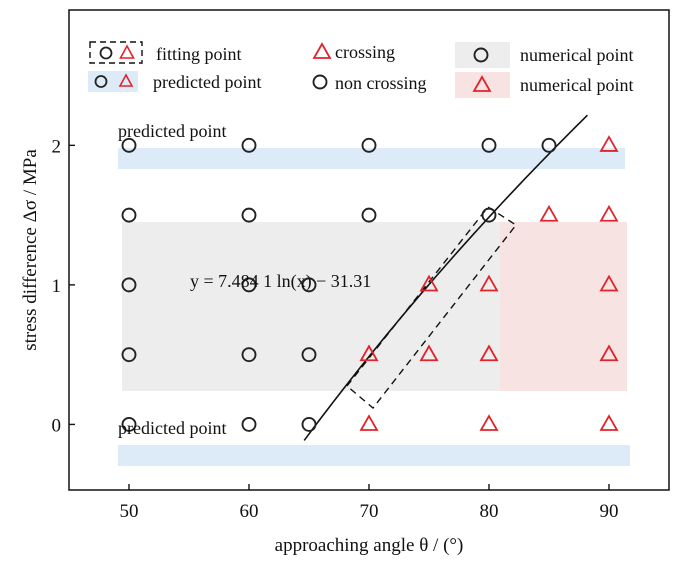  What do you see at coordinates (57, 425) in the screenshot?
I see `y-tick-label: 0` at bounding box center [57, 425].